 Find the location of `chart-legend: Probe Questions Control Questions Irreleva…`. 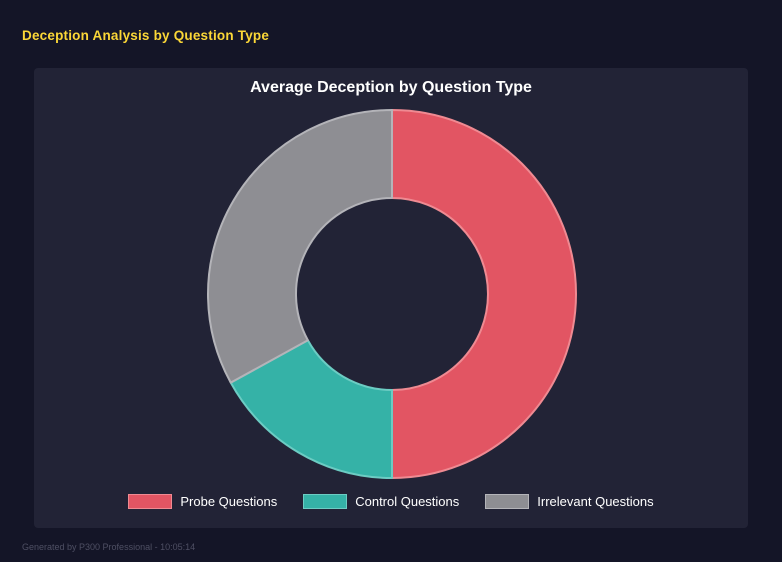

chart-legend: Probe Questions Control Questions Irreleva… is located at coordinates (391, 501).